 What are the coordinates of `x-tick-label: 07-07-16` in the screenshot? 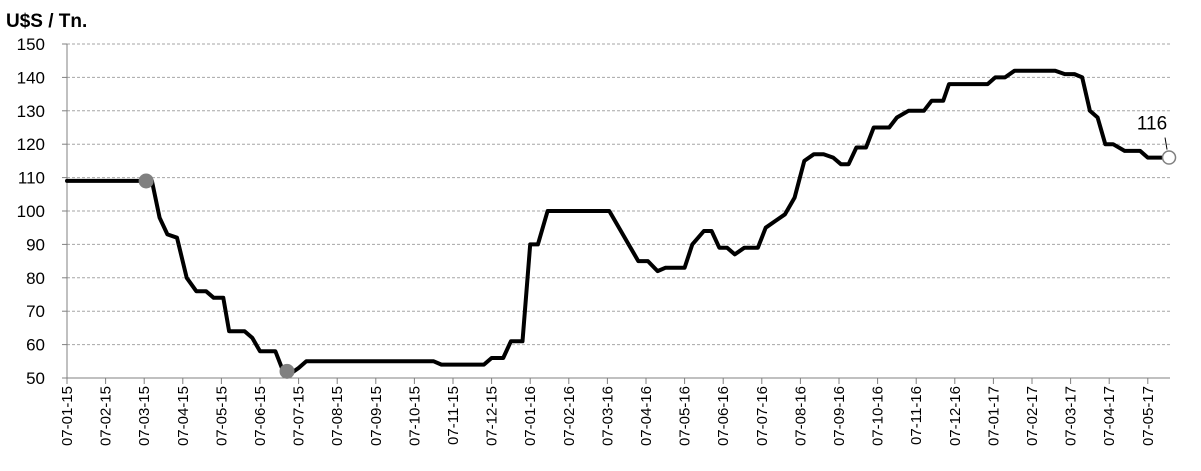 It's located at (762, 416).